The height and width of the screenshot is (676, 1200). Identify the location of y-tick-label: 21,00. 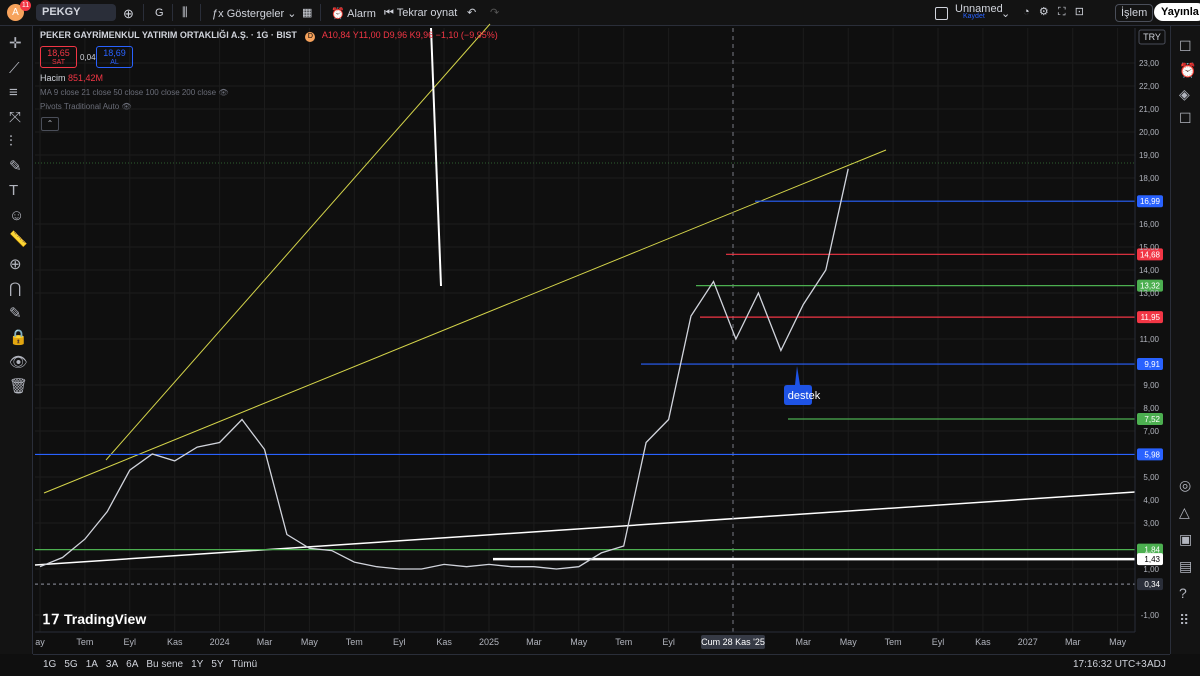
(1149, 109).